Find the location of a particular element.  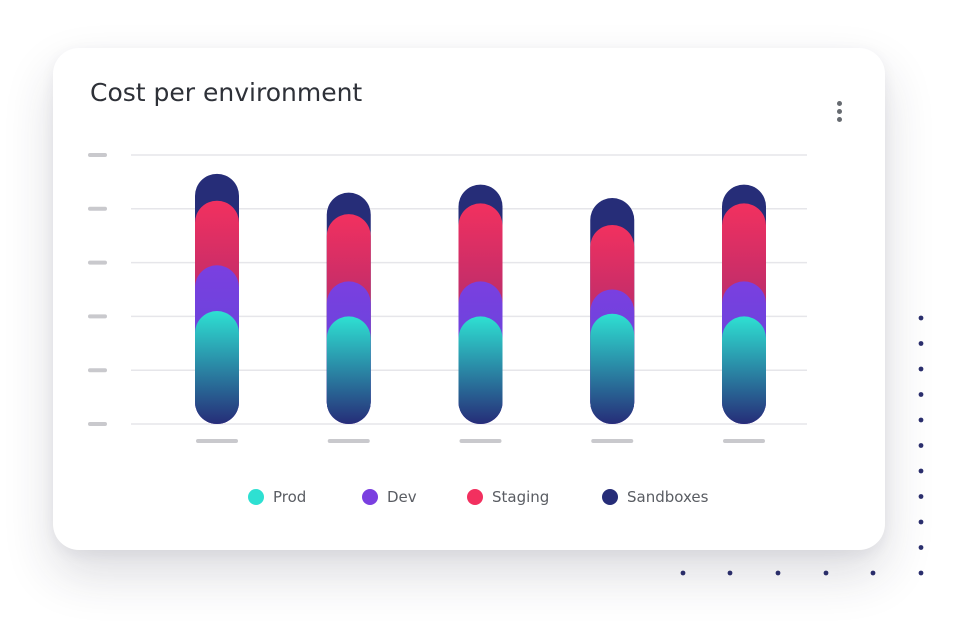

legend-label: Dev is located at coordinates (402, 497).